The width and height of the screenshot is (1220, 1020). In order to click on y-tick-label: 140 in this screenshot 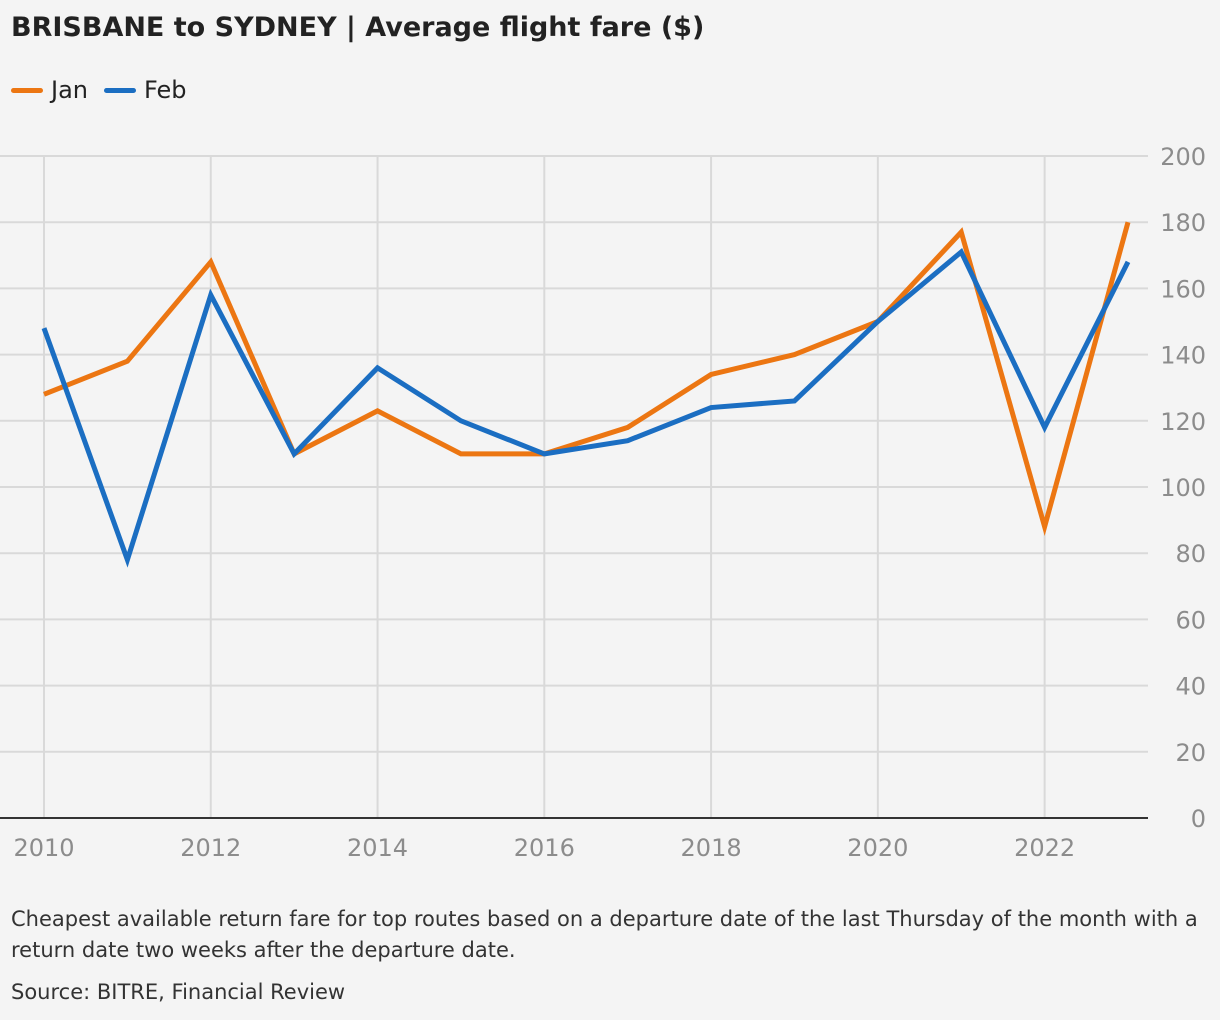, I will do `click(1183, 356)`.